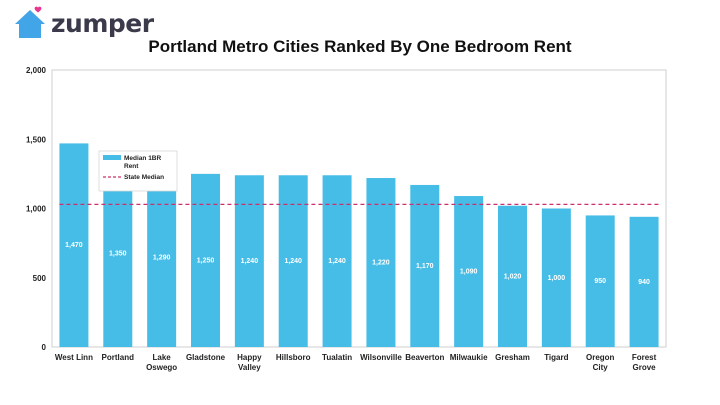 The image size is (720, 405). I want to click on x-tick-label: Beaverton, so click(424, 357).